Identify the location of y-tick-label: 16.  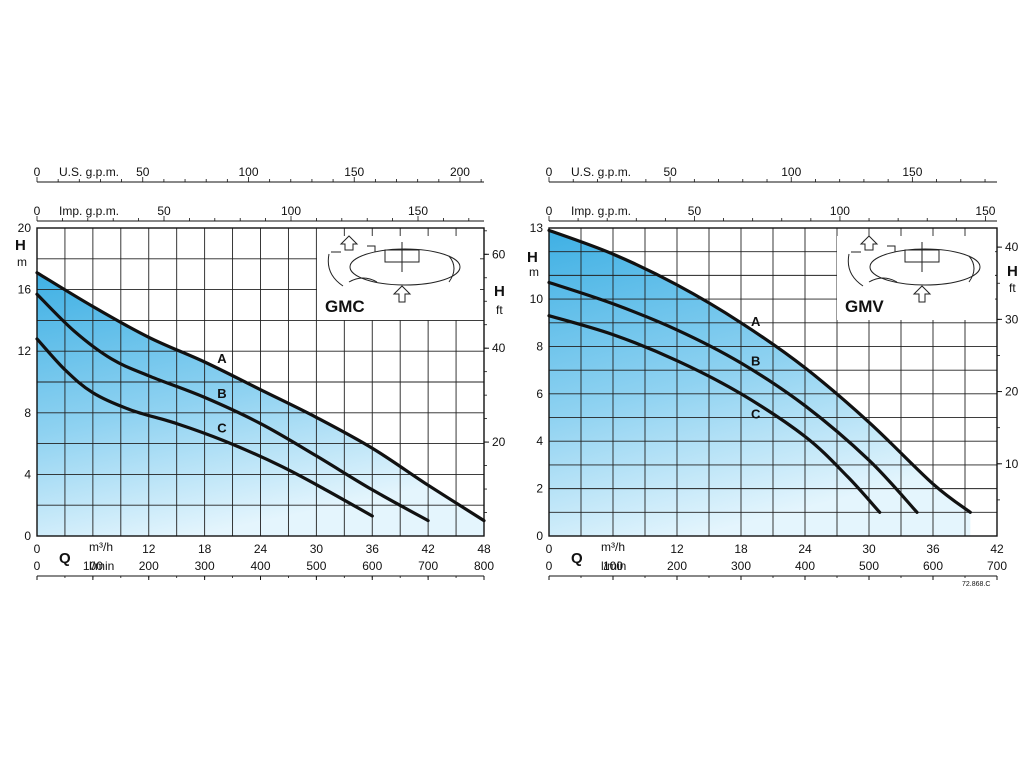
(25, 290).